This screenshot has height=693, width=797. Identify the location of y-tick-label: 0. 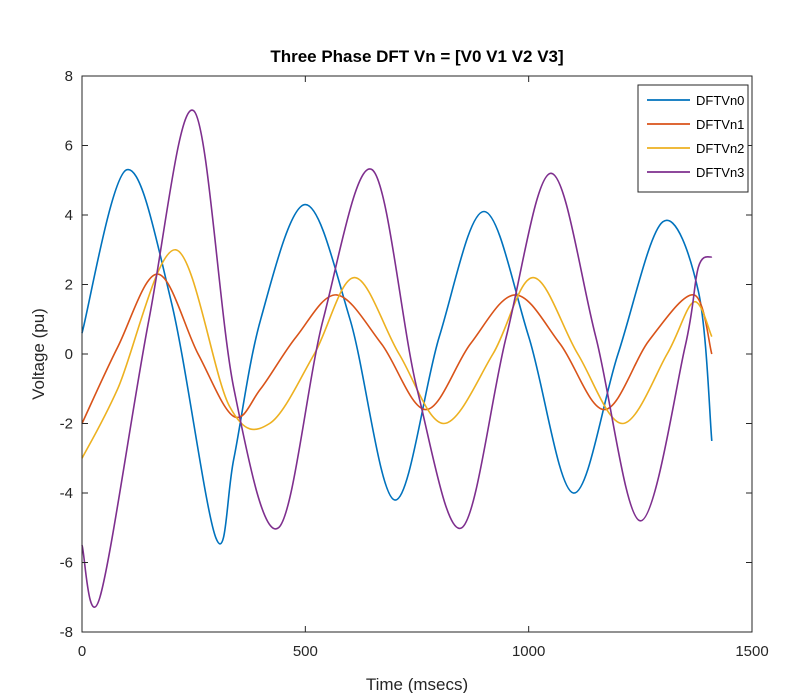
(69, 354).